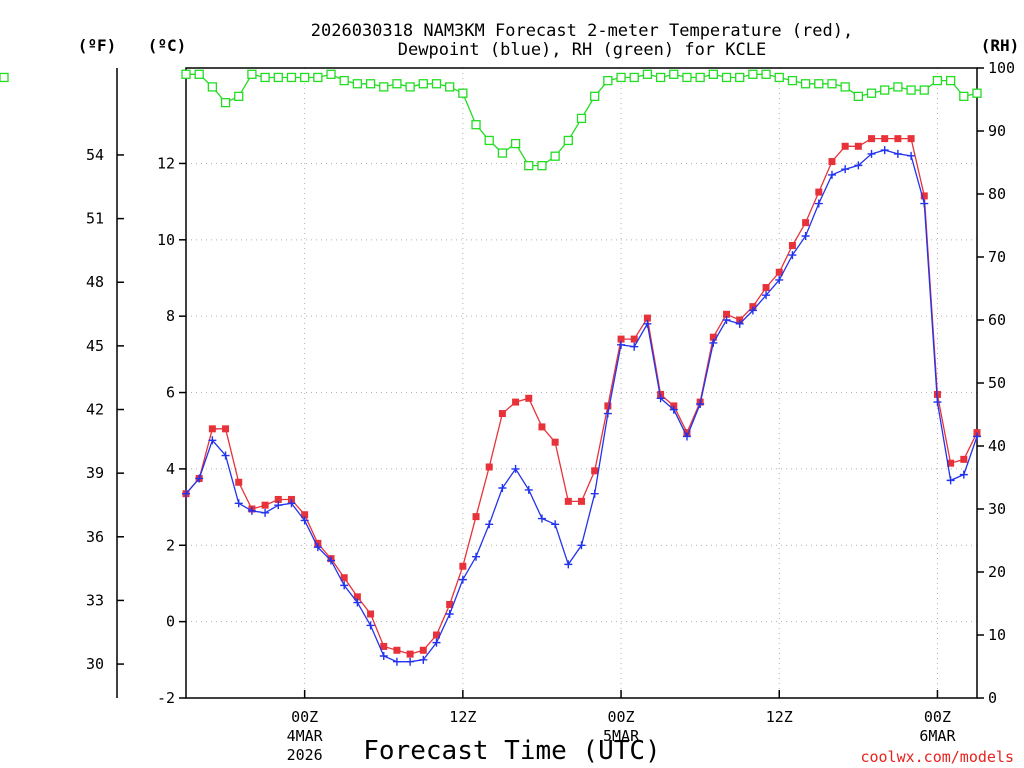 Image resolution: width=1024 pixels, height=768 pixels. What do you see at coordinates (992, 698) in the screenshot?
I see `rh-tick-label: 0` at bounding box center [992, 698].